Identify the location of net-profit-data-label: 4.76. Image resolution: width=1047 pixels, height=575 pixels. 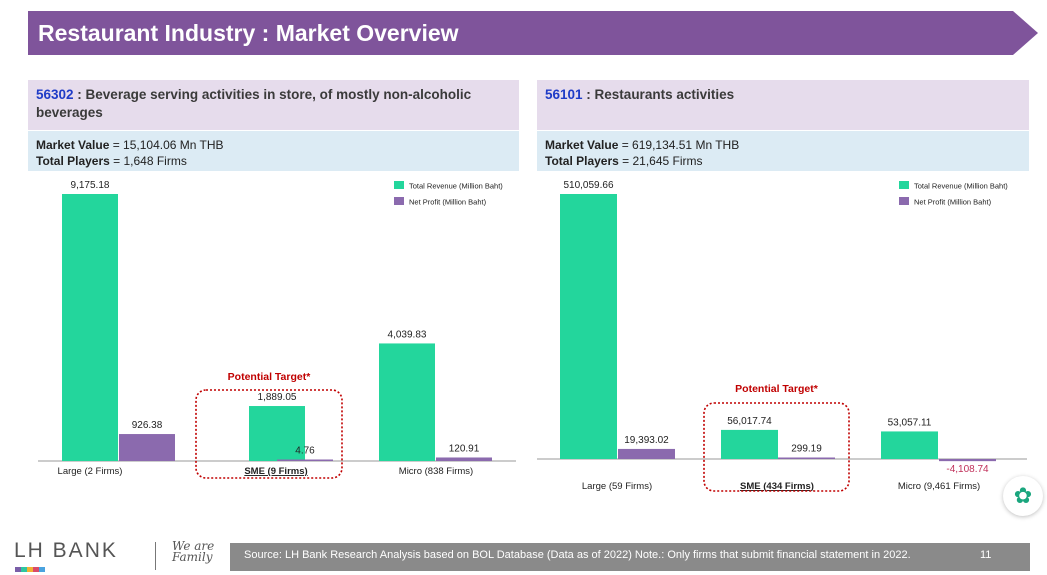
(305, 451).